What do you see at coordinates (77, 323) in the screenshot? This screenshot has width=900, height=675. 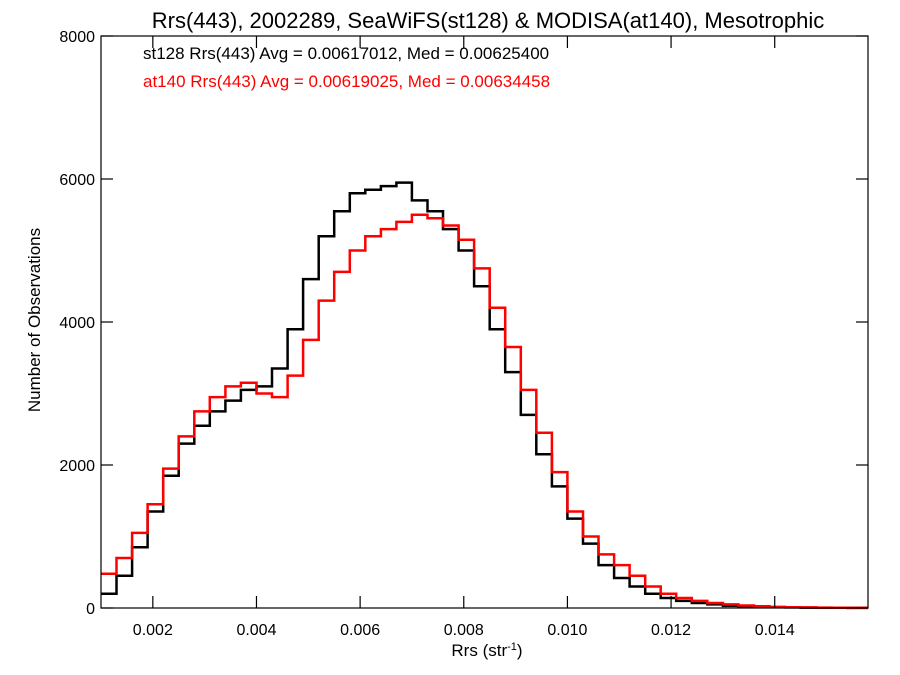 I see `y-tick-label: 4000` at bounding box center [77, 323].